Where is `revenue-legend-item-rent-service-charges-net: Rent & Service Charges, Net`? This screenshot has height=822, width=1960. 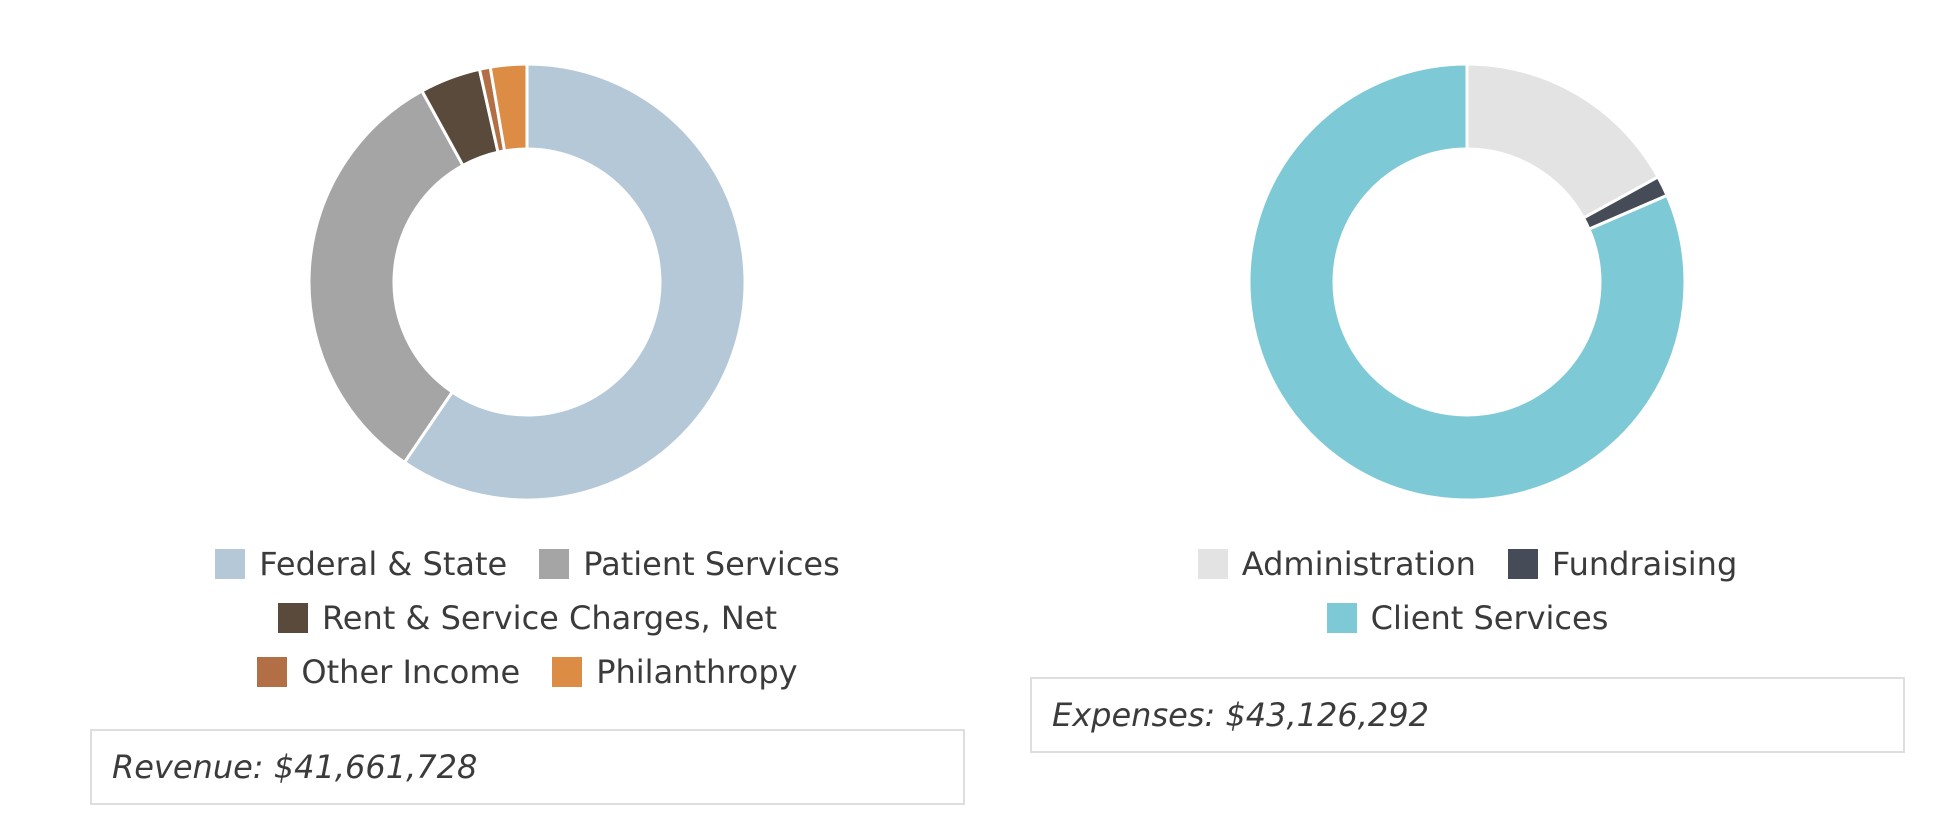
revenue-legend-item-rent-service-charges-net: Rent & Service Charges, Net is located at coordinates (527, 618).